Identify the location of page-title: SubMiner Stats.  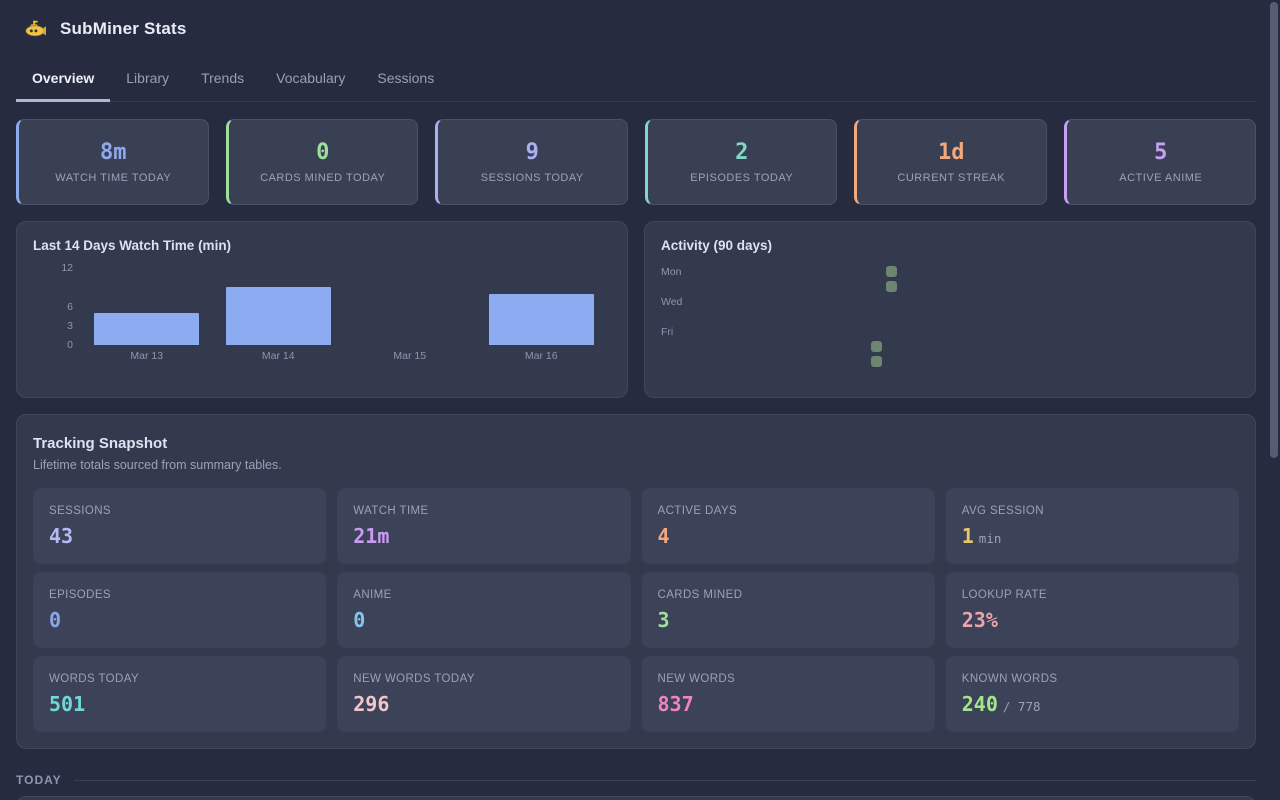
(123, 28).